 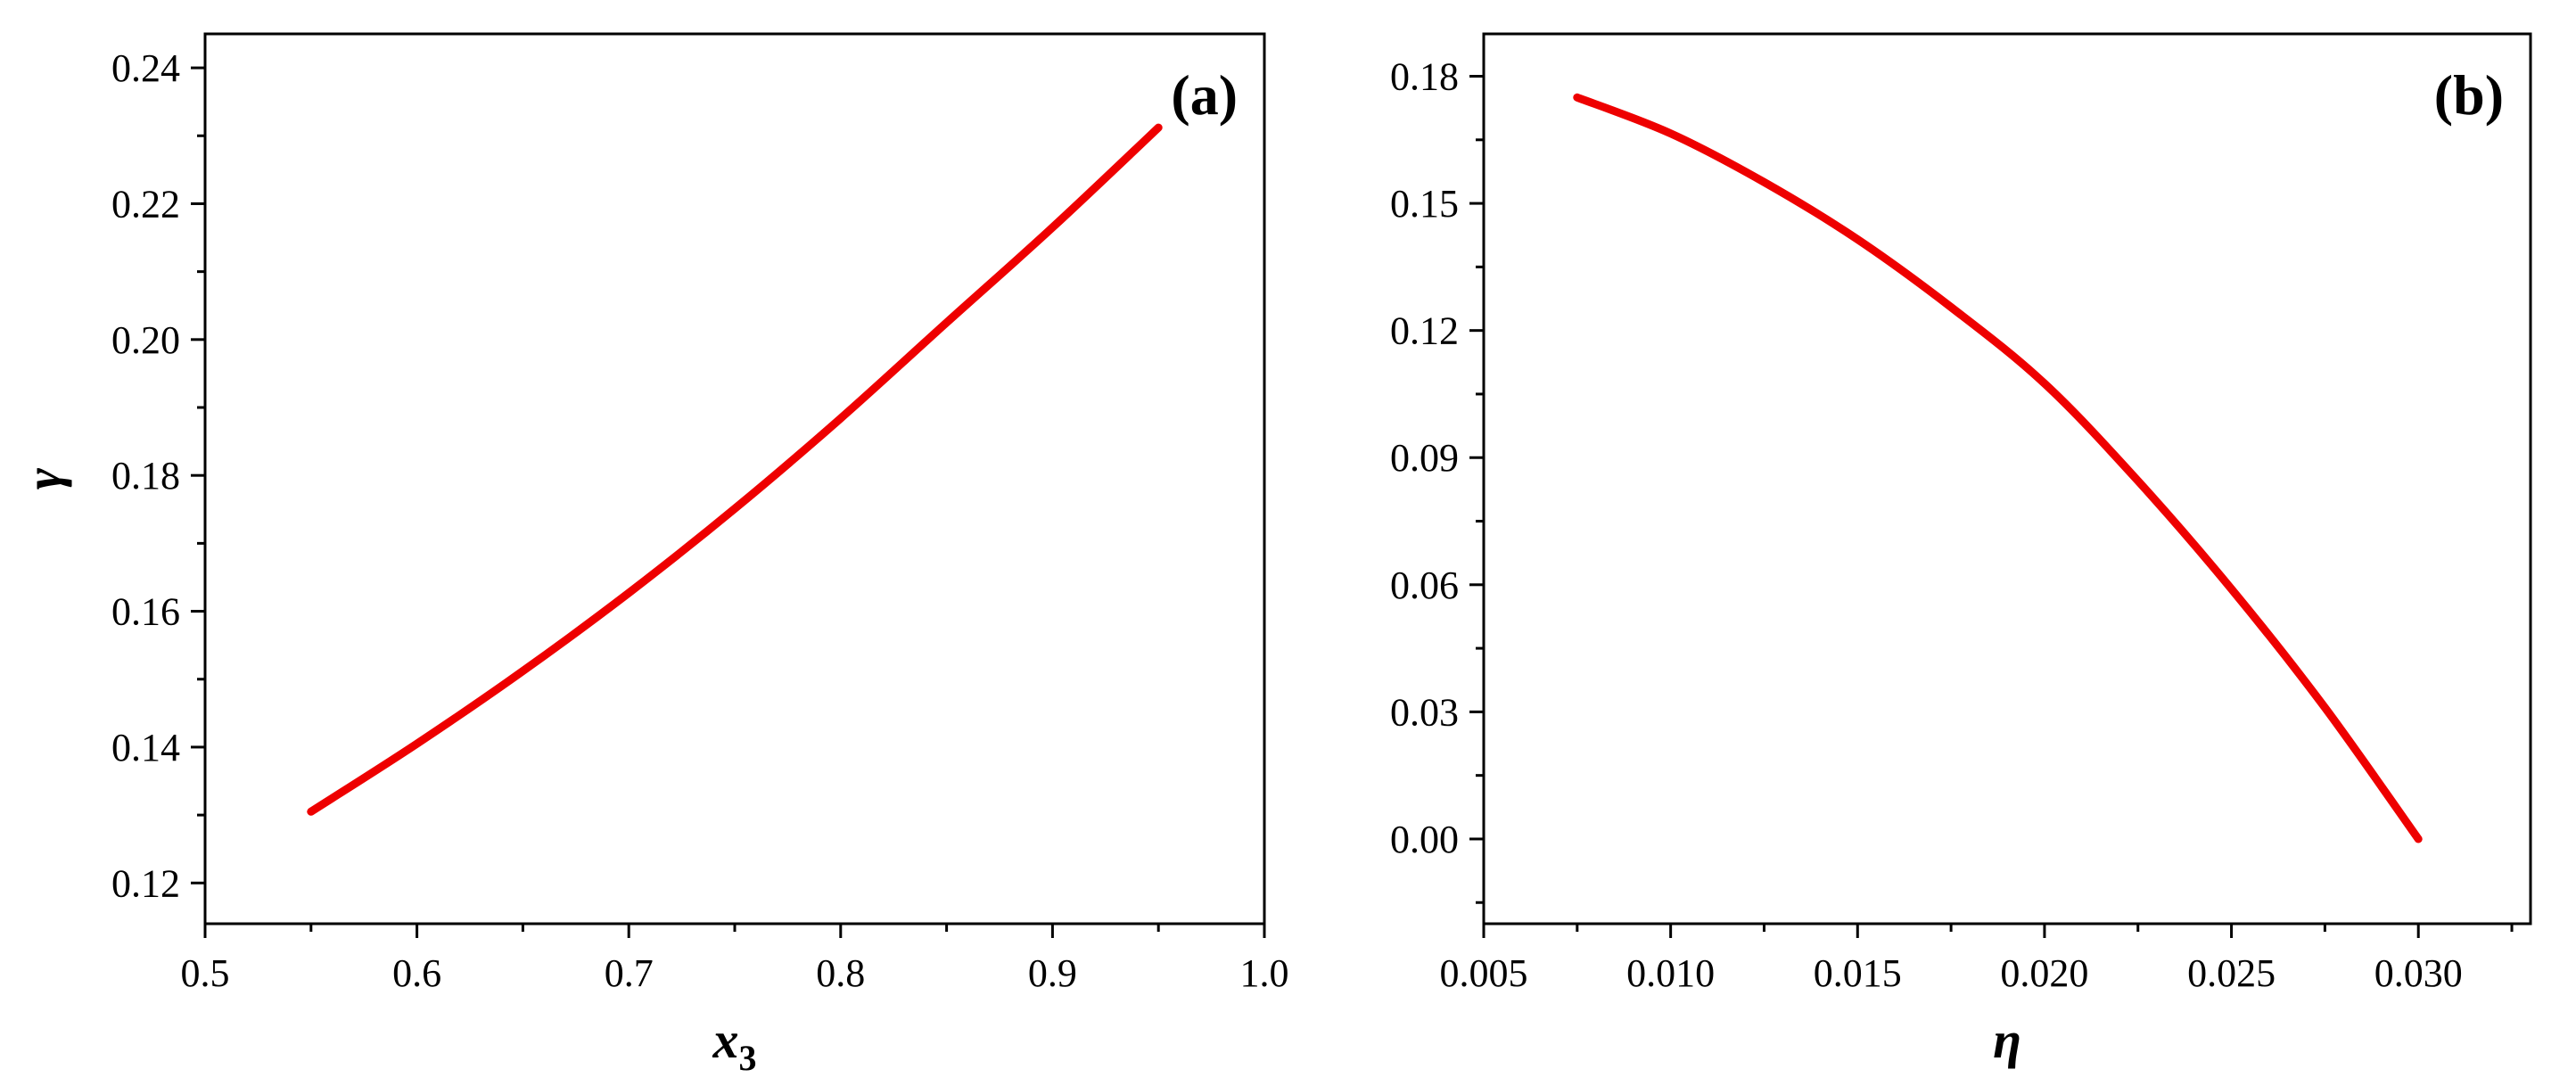 What do you see at coordinates (145, 68) in the screenshot?
I see `y-tick-label-a: 0.24` at bounding box center [145, 68].